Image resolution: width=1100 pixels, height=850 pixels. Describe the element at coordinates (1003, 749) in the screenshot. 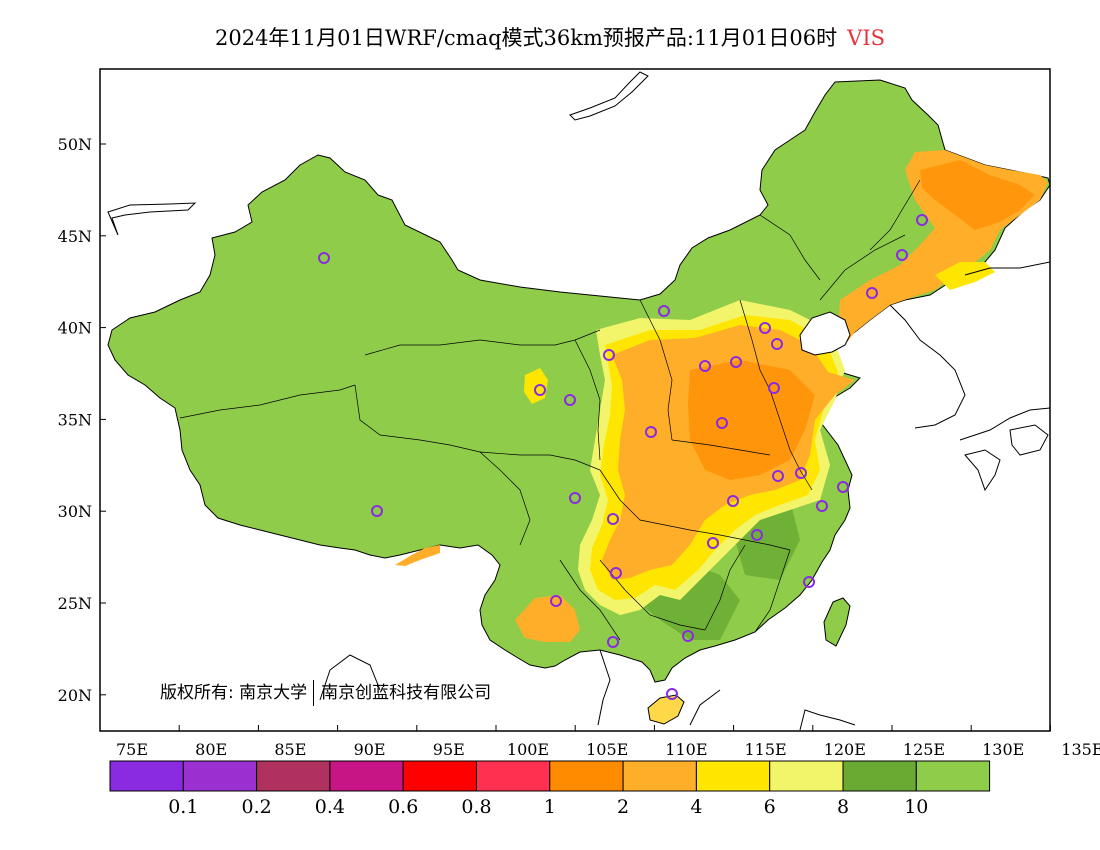

I see `lon-label: 130E` at that location.